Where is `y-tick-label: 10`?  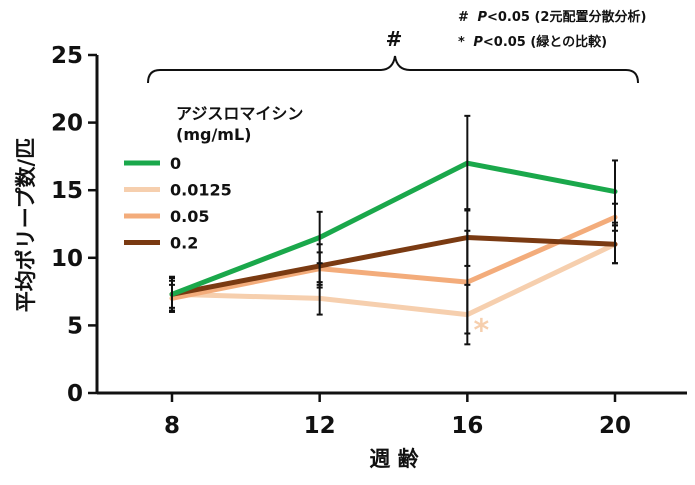
y-tick-label: 10 is located at coordinates (67, 259).